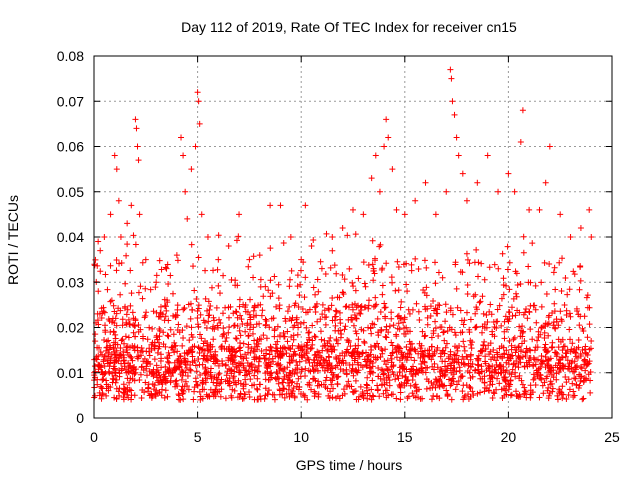 The height and width of the screenshot is (480, 640). Describe the element at coordinates (13, 240) in the screenshot. I see `y-axis-label: ROTI / TECUs` at that location.